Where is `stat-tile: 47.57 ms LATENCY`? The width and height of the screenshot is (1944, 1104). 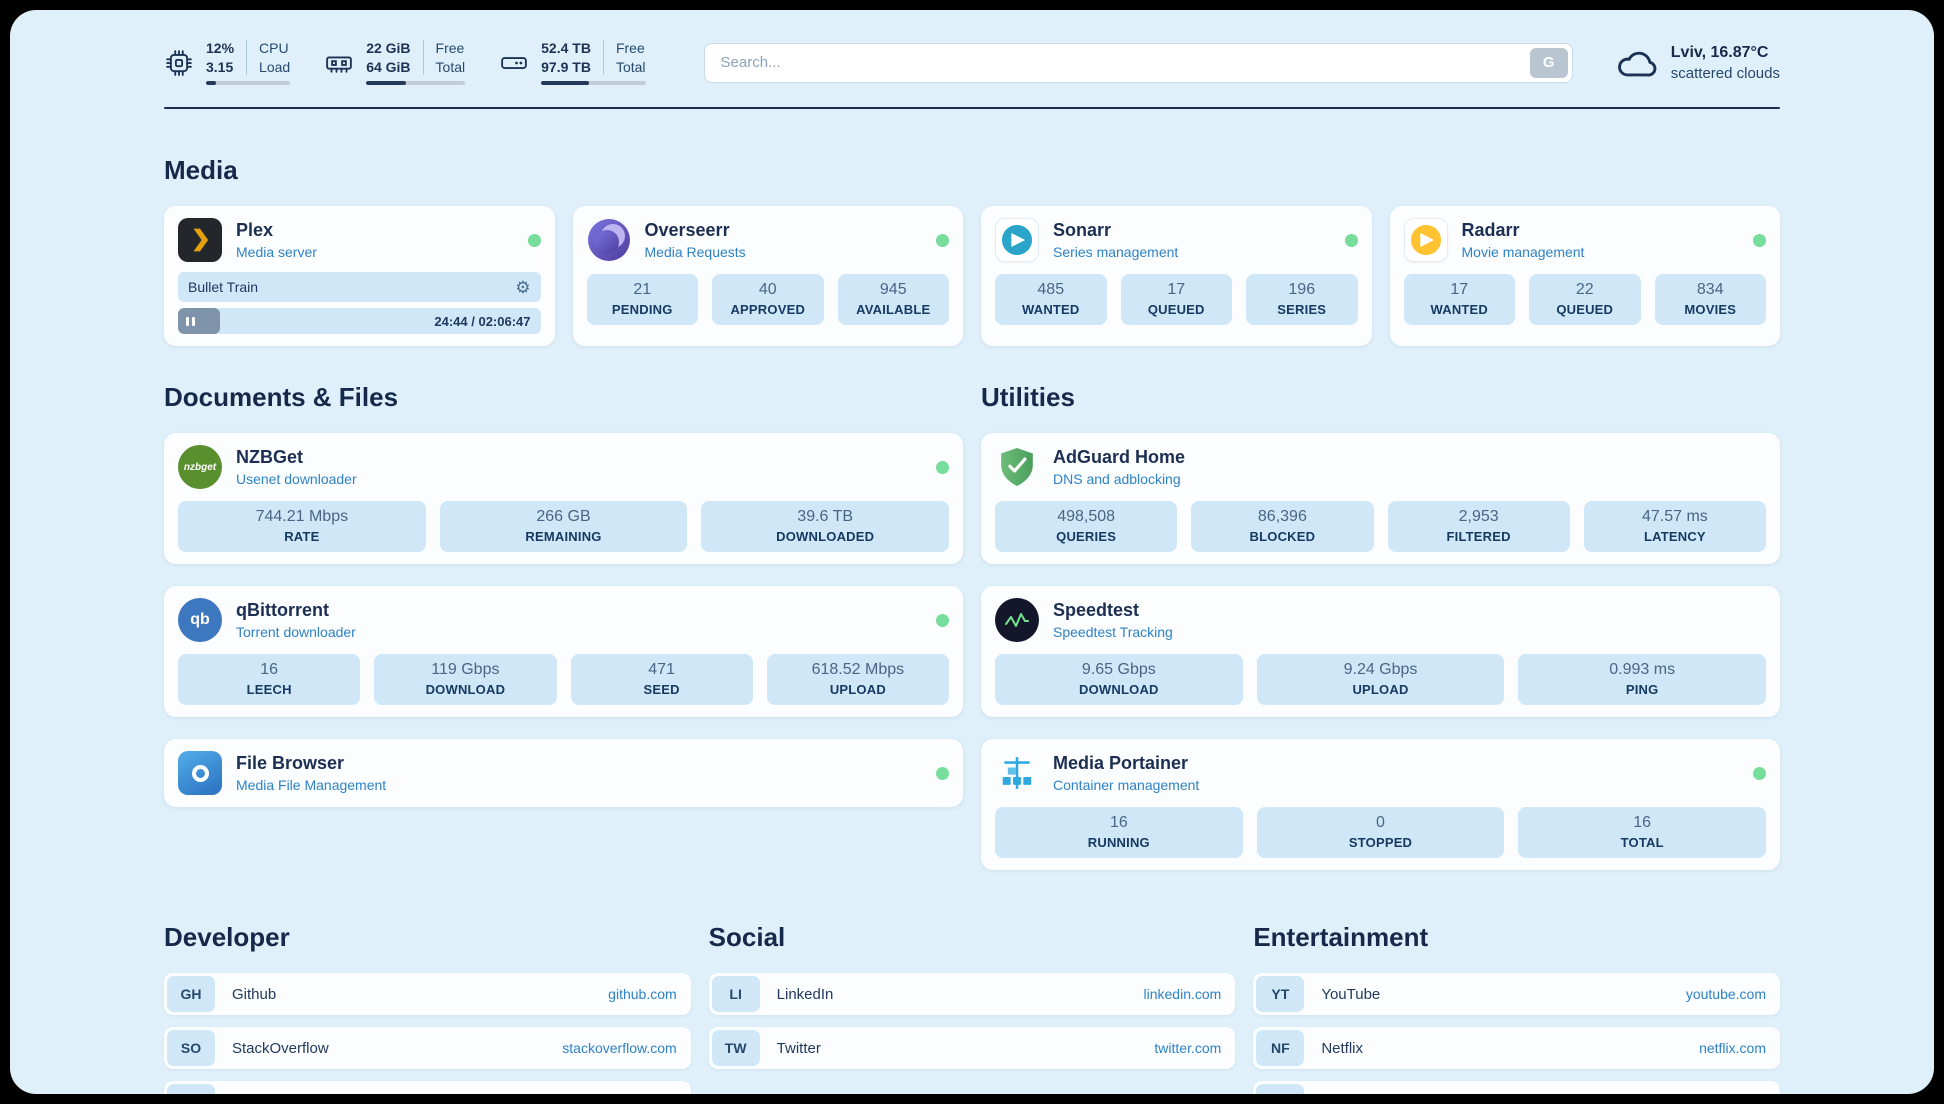
stat-tile: 47.57 ms LATENCY is located at coordinates (1674, 526).